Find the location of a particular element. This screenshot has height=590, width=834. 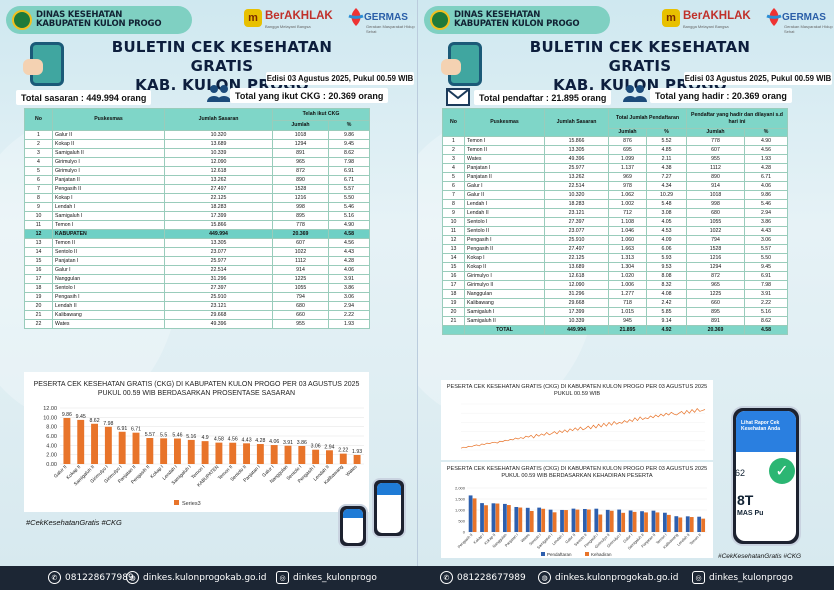

table-cell: 29.668 is located at coordinates (218, 315).